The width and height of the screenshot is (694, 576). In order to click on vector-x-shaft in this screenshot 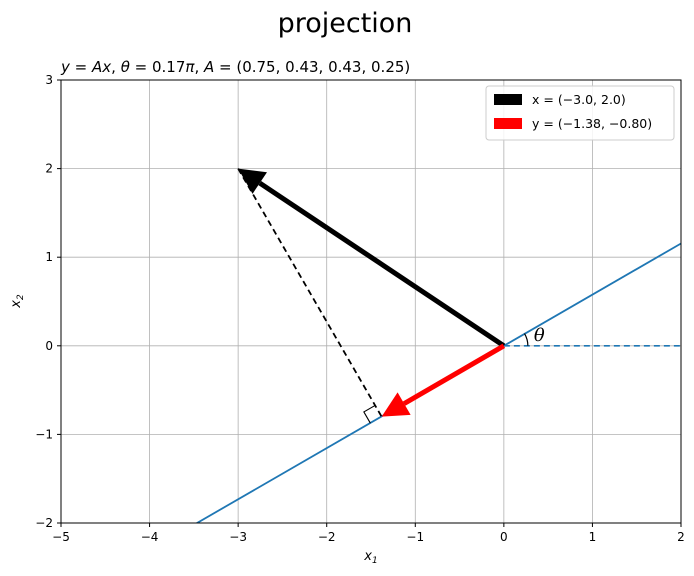, I will do `click(382, 264)`.